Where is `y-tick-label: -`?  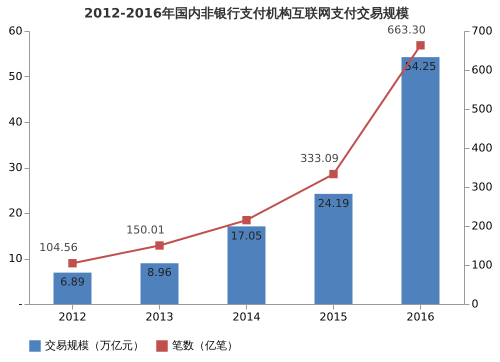
y-tick-label: - is located at coordinates (20, 304).